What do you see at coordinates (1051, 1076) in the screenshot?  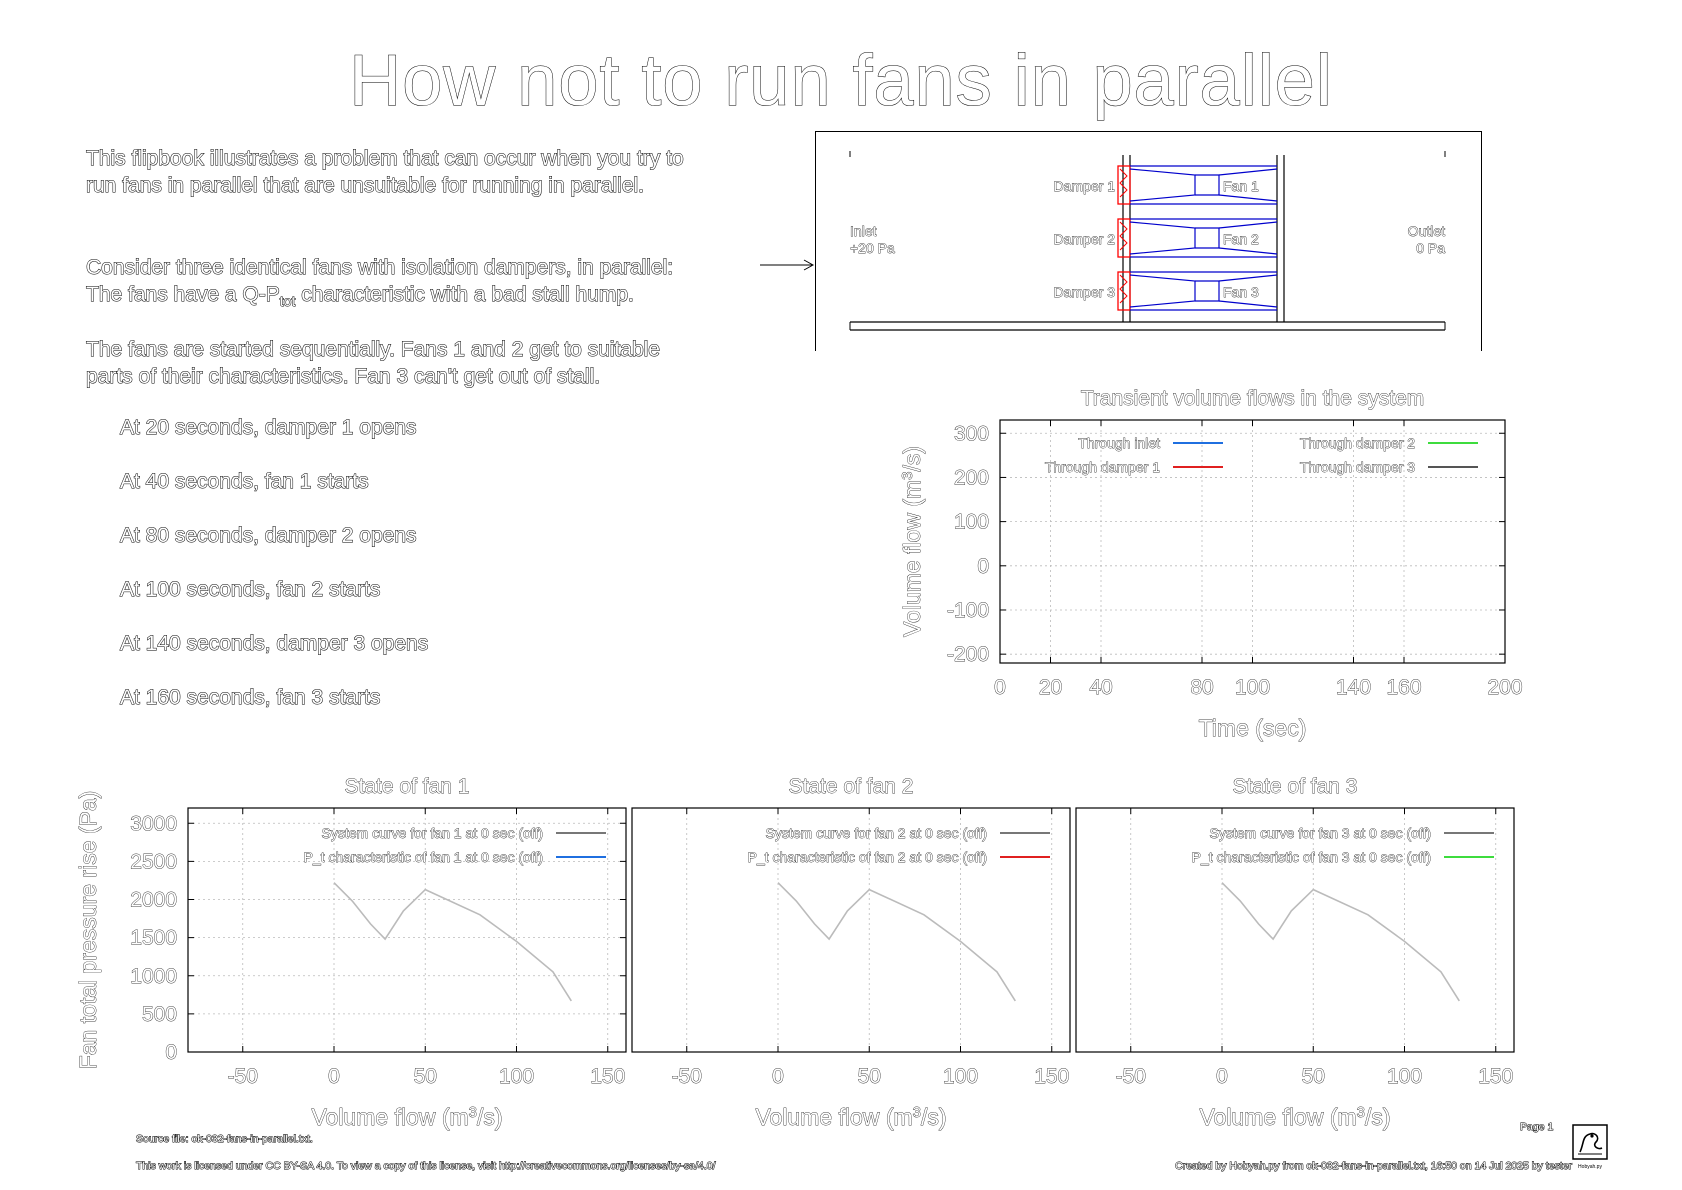 I see `chart-3-xtick-label-4: 150` at bounding box center [1051, 1076].